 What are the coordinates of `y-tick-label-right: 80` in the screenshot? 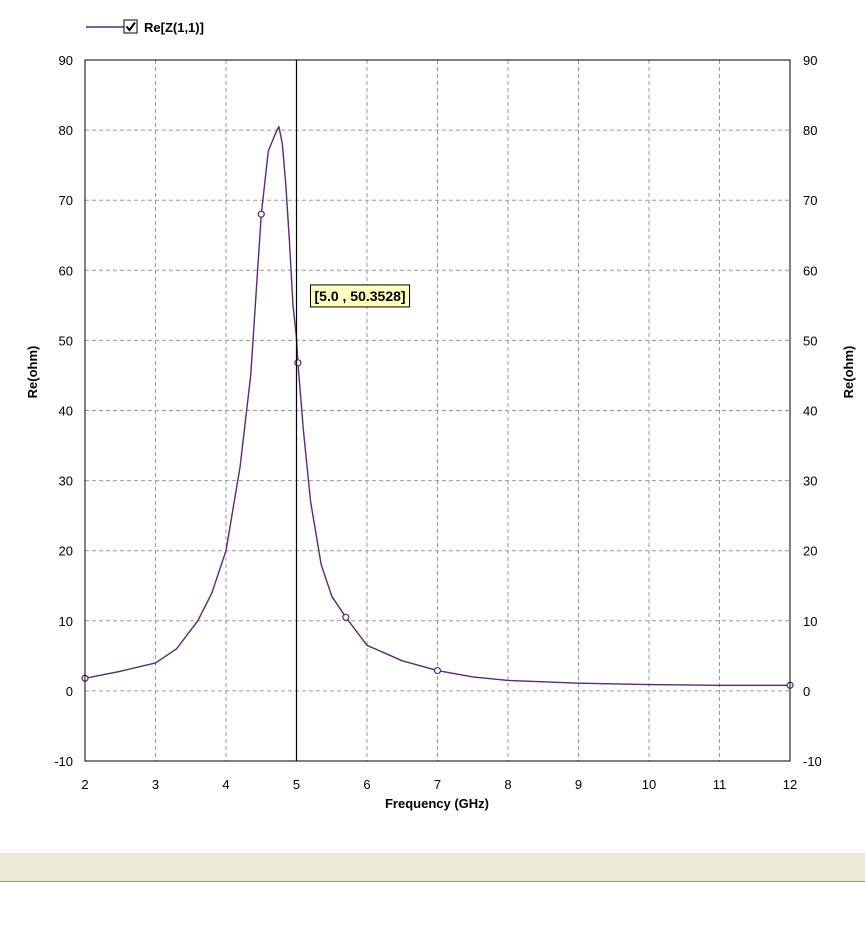 It's located at (810, 130).